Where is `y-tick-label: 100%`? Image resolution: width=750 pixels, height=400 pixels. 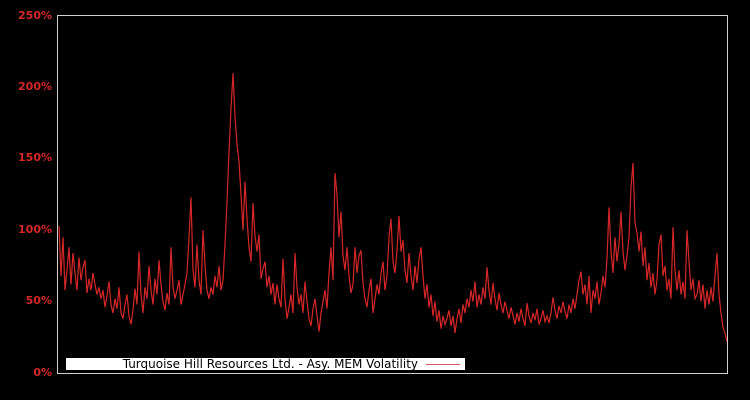
y-tick-label: 100% is located at coordinates (35, 229).